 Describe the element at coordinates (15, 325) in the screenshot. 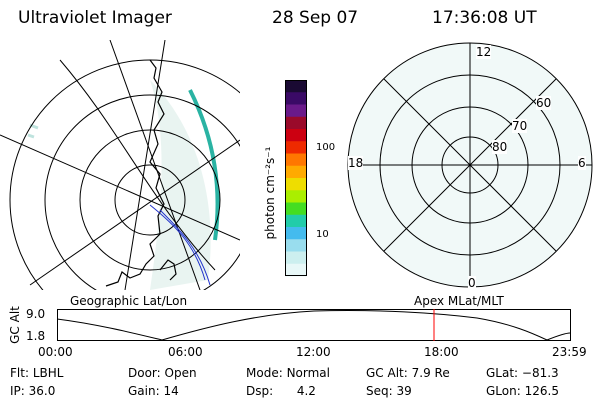

I see `gc-alt-axis-label: GC Alt` at that location.